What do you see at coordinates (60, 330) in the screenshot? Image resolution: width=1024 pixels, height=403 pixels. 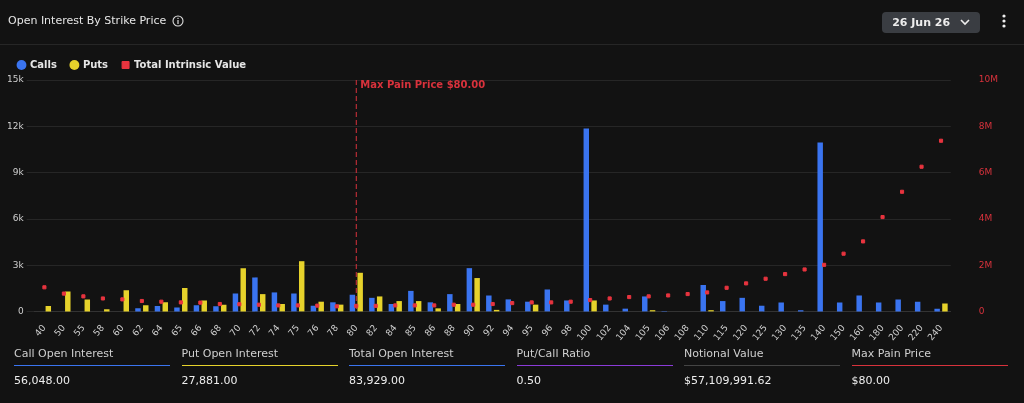 I see `x-tick-label: 50` at bounding box center [60, 330].